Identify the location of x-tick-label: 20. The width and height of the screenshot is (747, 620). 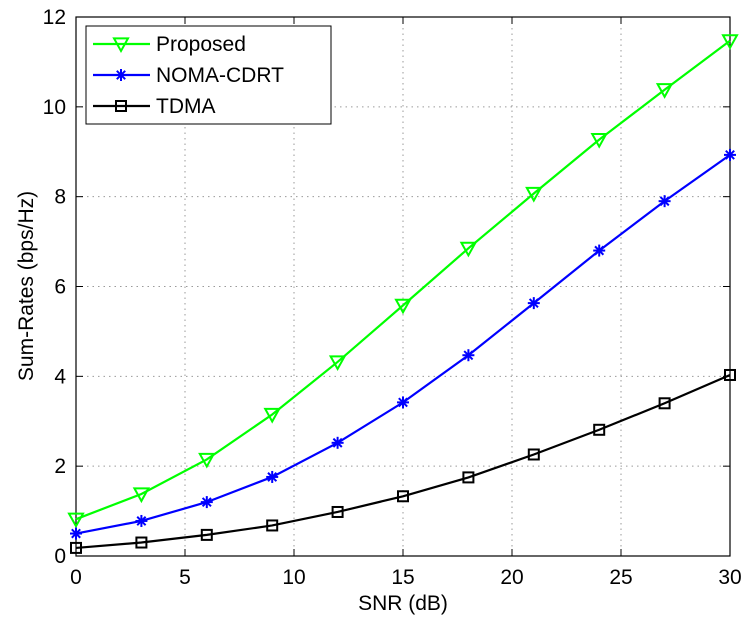
(511, 577).